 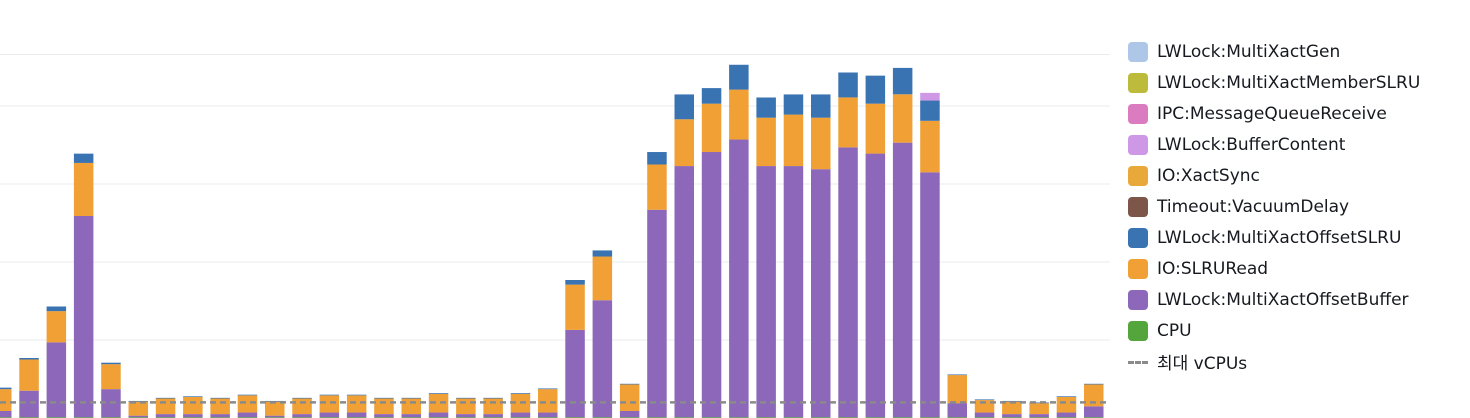 I want to click on legend-item-messagequeuereceive: IPC:MessageQueueReceive, so click(x=1293, y=113).